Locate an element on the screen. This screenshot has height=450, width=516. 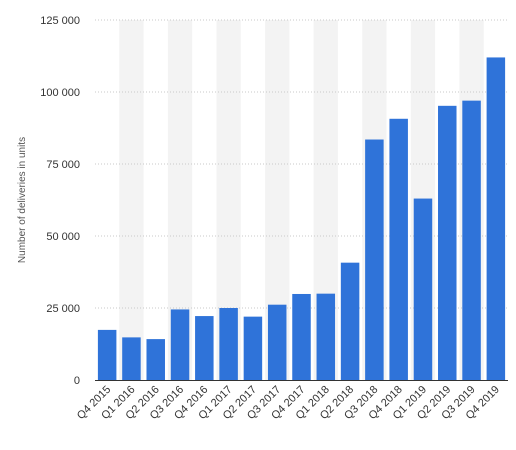
y-tick-label: 100 000 is located at coordinates (60, 93).